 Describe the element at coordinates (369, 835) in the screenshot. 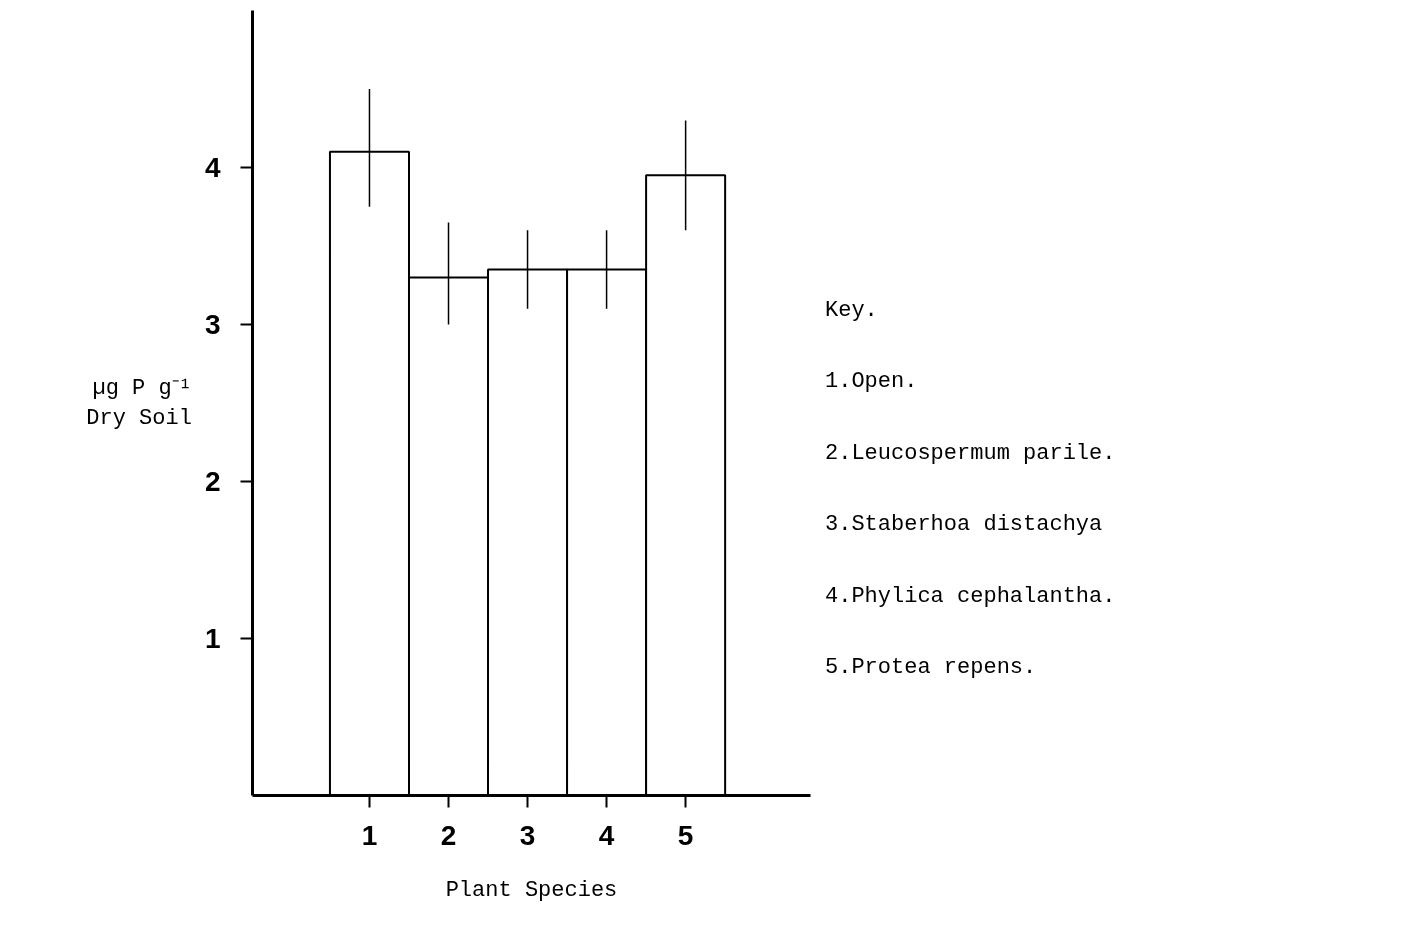

I see `x-tick-label: 1` at that location.